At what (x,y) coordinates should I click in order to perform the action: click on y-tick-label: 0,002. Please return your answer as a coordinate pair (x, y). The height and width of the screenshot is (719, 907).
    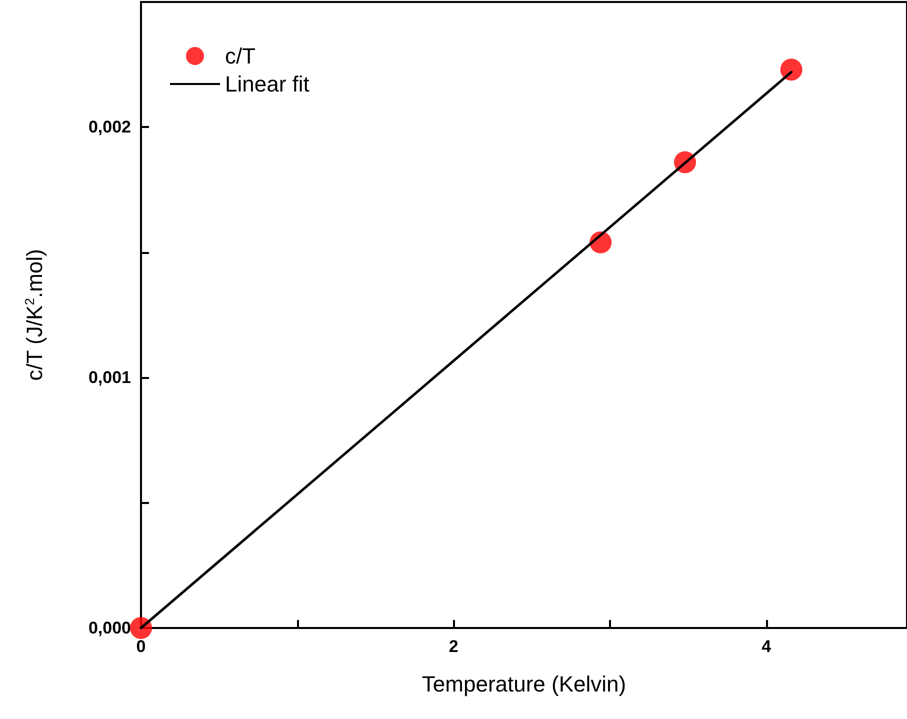
    Looking at the image, I should click on (109, 127).